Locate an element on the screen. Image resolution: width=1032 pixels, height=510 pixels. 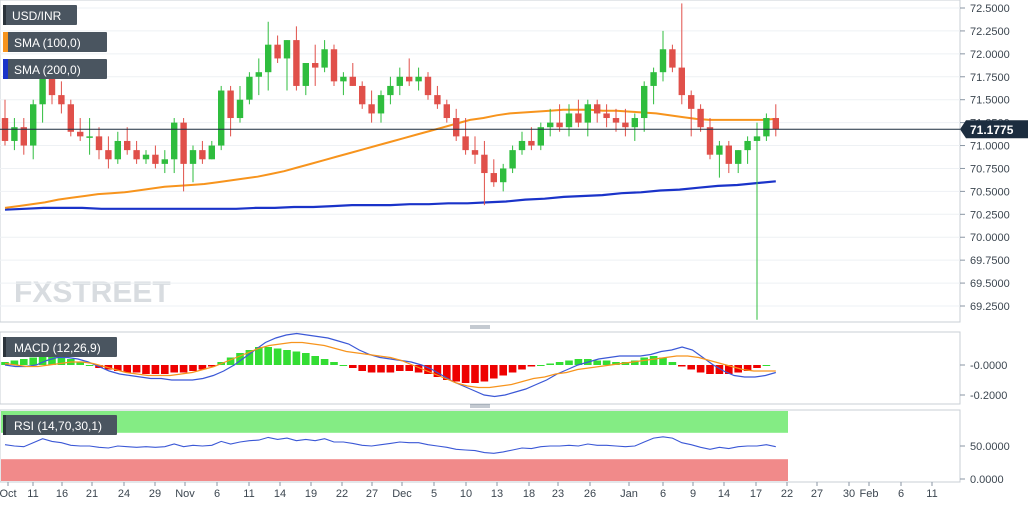
price-tick-label: 71.5000 is located at coordinates (990, 101).